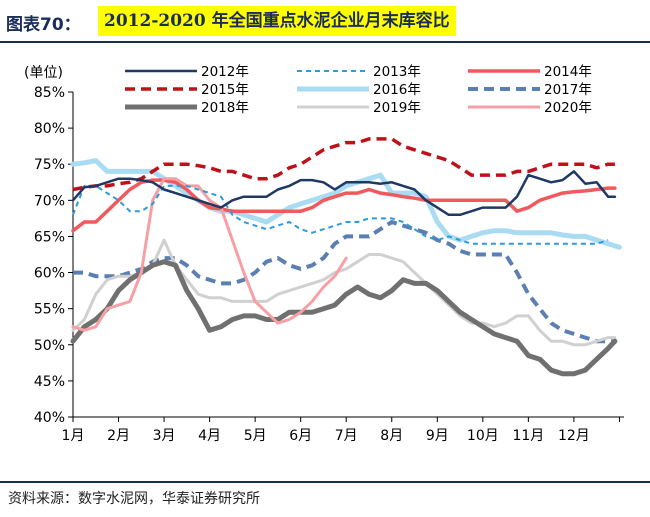 The height and width of the screenshot is (517, 650). Describe the element at coordinates (568, 108) in the screenshot. I see `legend-label: 2020年` at that location.